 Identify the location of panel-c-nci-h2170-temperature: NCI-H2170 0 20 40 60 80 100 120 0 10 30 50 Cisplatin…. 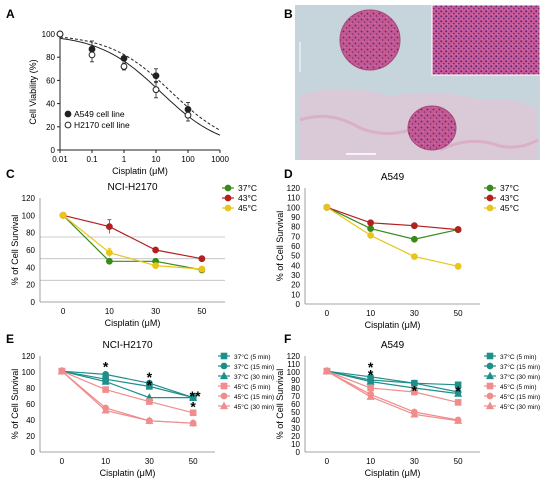
(133, 255).